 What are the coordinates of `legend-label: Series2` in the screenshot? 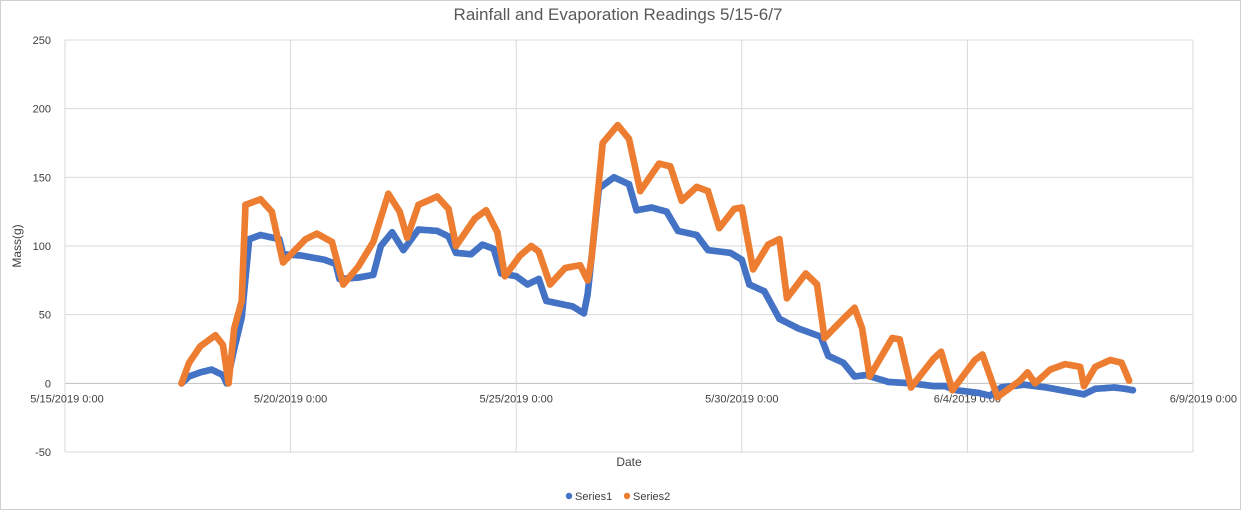 It's located at (651, 497).